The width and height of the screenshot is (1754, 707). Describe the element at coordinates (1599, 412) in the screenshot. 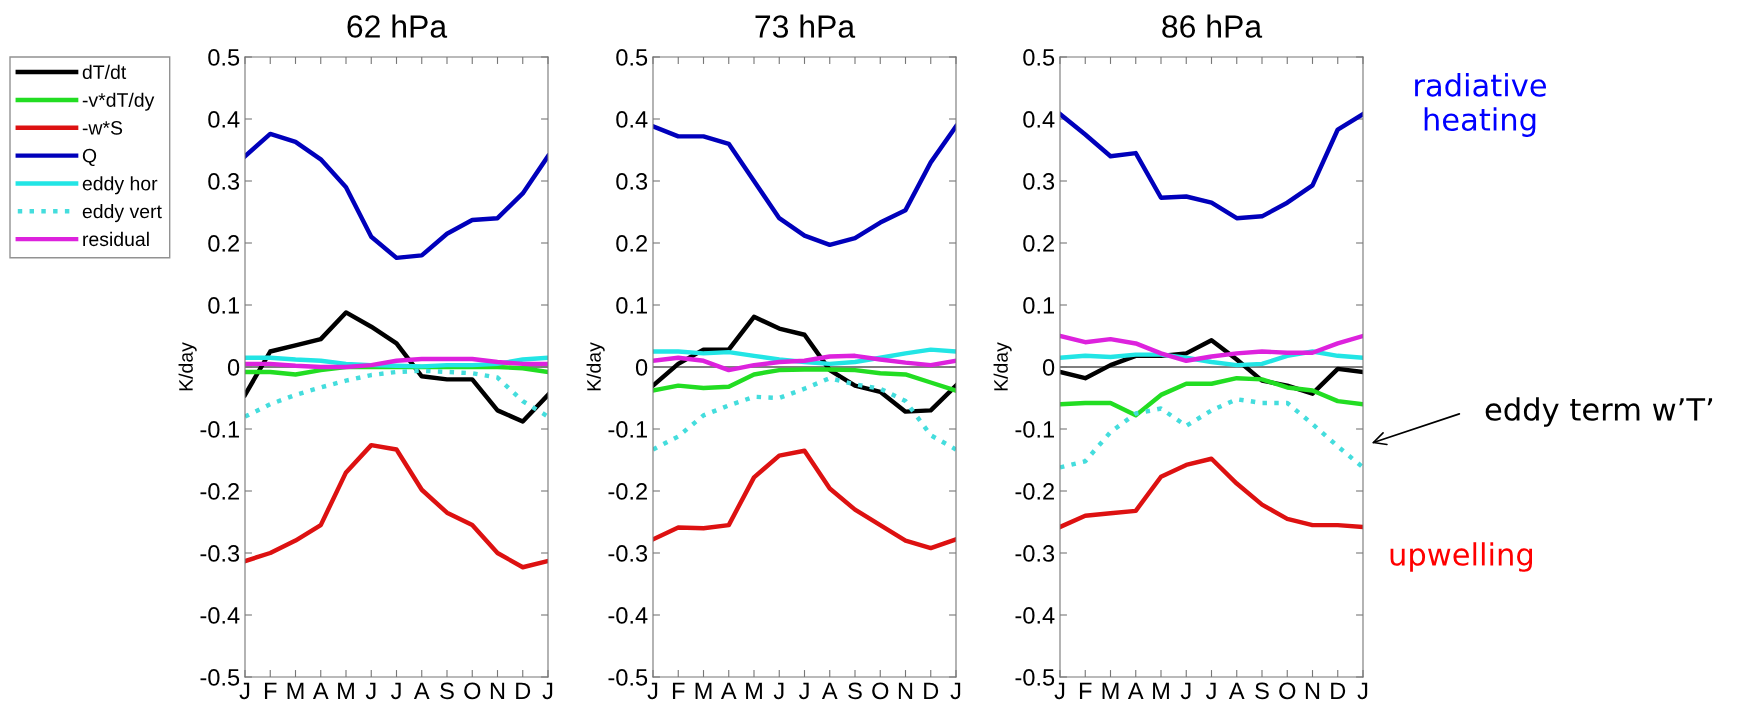

I see `text: eddy term w’T’` at that location.